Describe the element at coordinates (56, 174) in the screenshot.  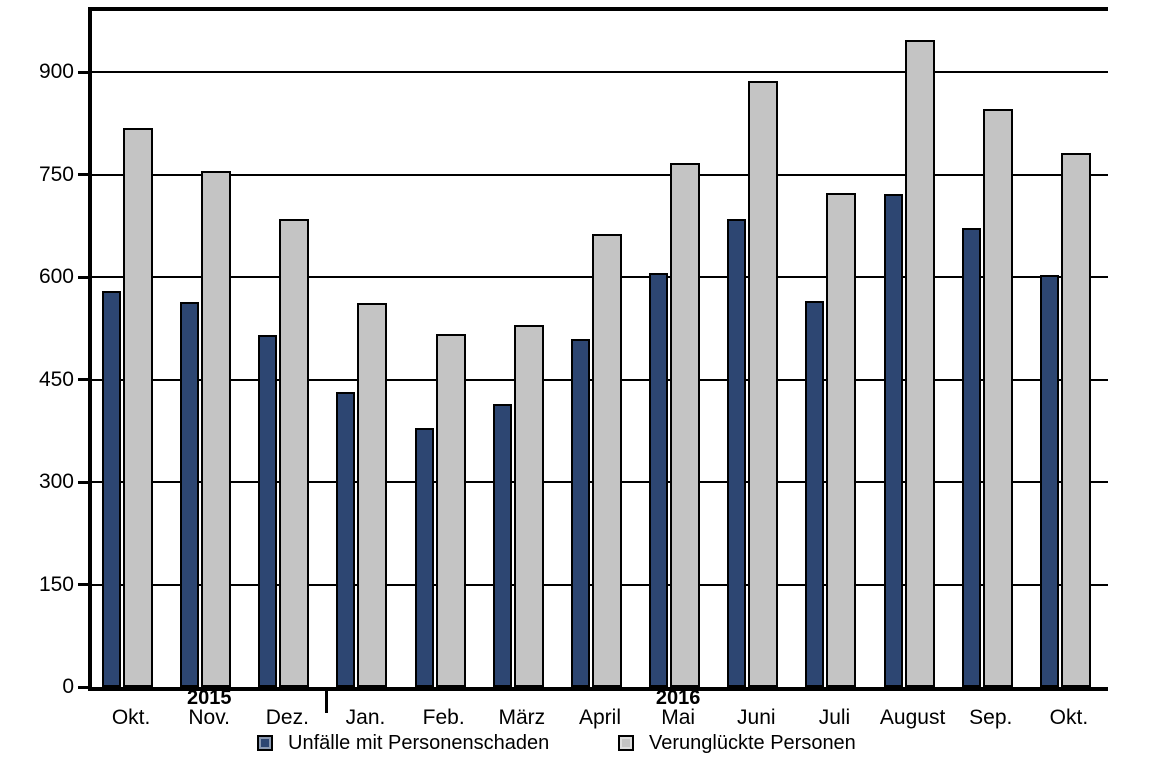
I see `y-axis-label: 750` at that location.